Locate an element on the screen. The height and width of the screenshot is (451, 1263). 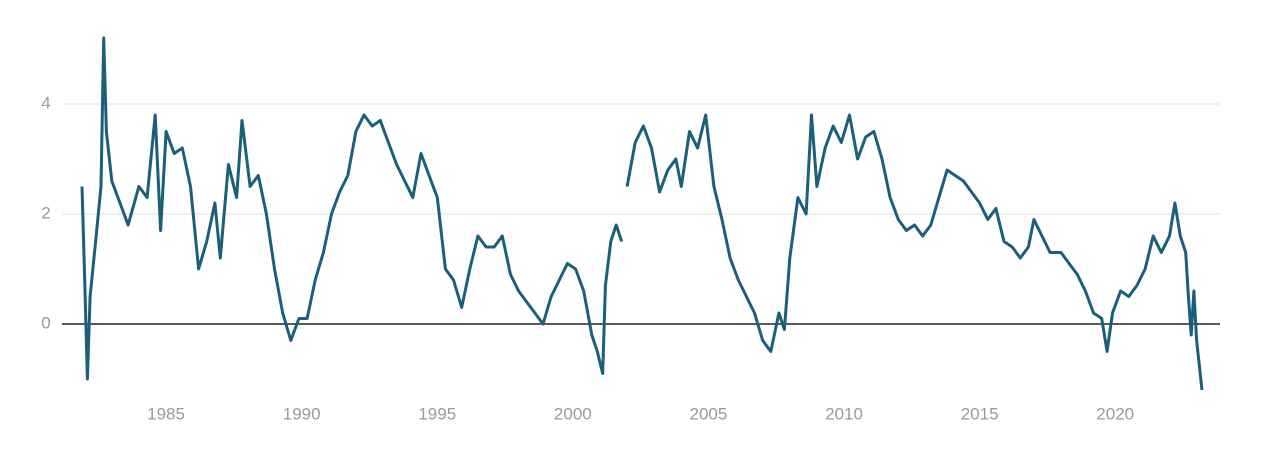
x-tick-label: 1985 is located at coordinates (166, 413).